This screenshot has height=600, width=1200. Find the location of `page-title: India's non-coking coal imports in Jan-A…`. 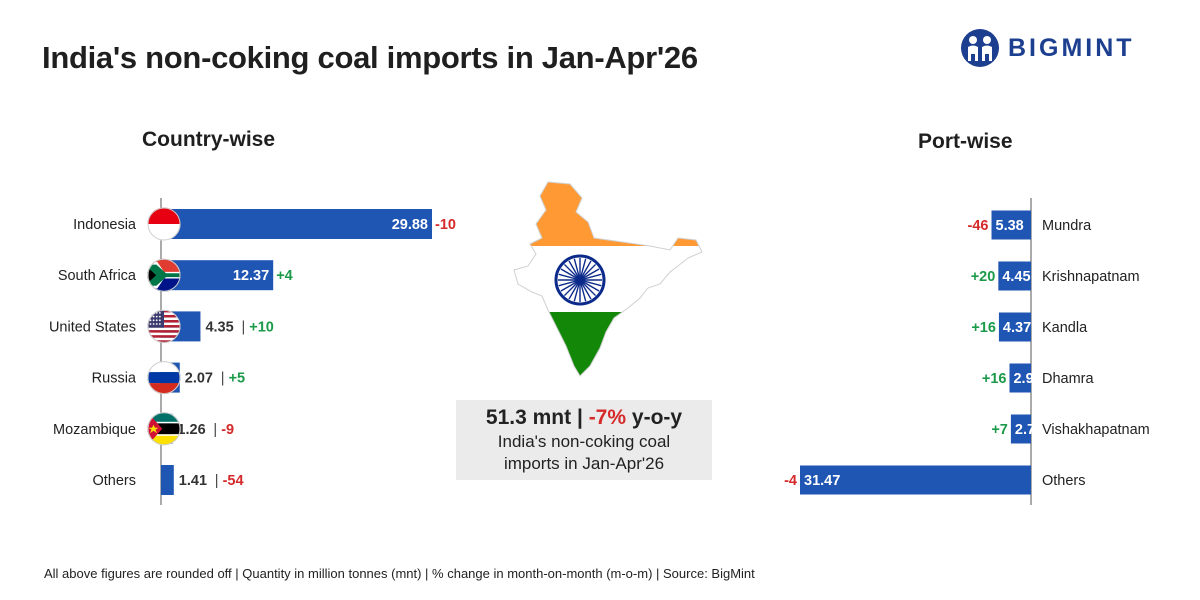

page-title: India's non-coking coal imports in Jan-A… is located at coordinates (370, 57).